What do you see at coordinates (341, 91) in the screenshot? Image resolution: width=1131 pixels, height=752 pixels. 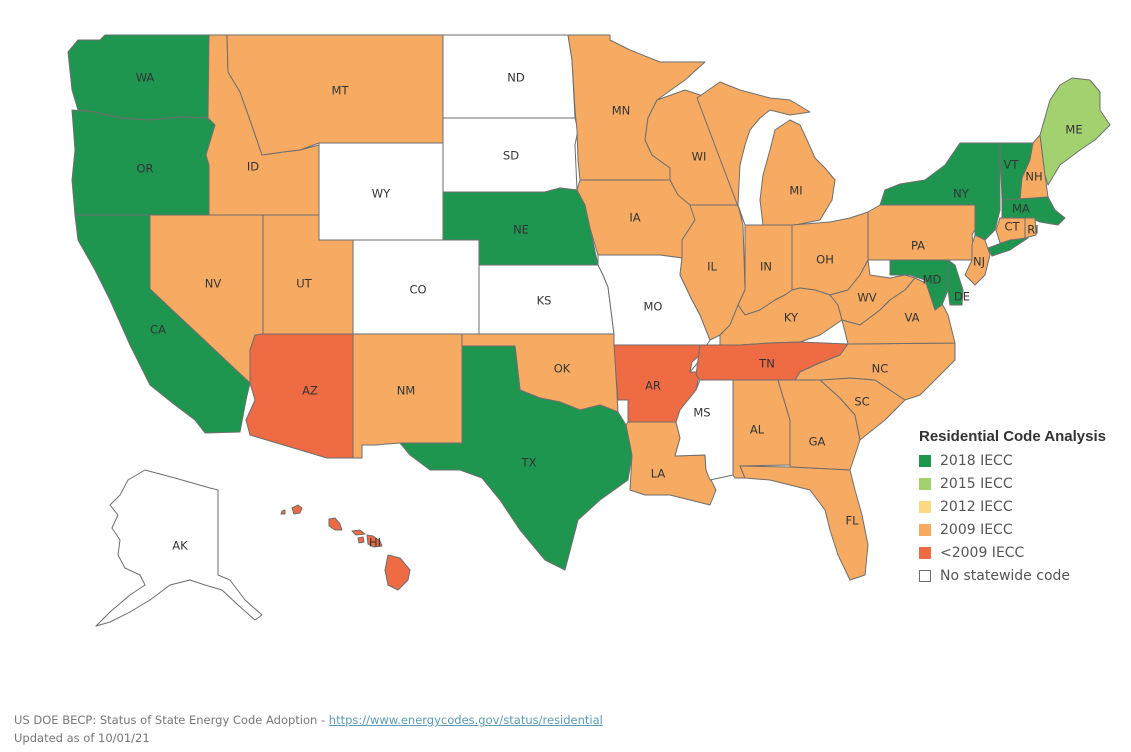 I see `label-MT: MT` at bounding box center [341, 91].